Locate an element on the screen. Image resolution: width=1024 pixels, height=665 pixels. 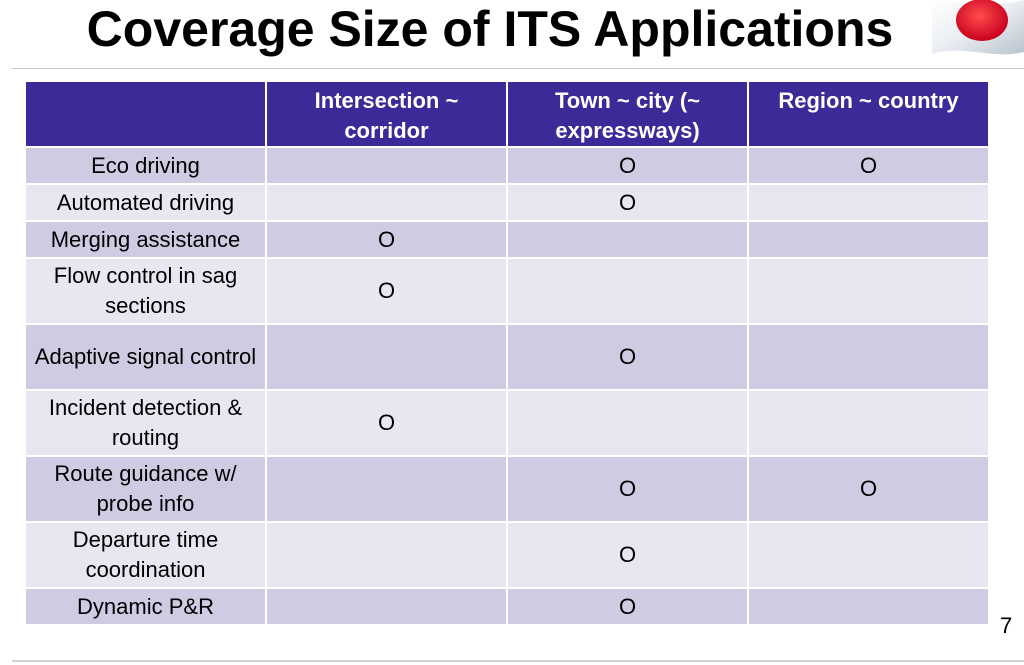
row-label: Departure time coordination is located at coordinates (145, 555).